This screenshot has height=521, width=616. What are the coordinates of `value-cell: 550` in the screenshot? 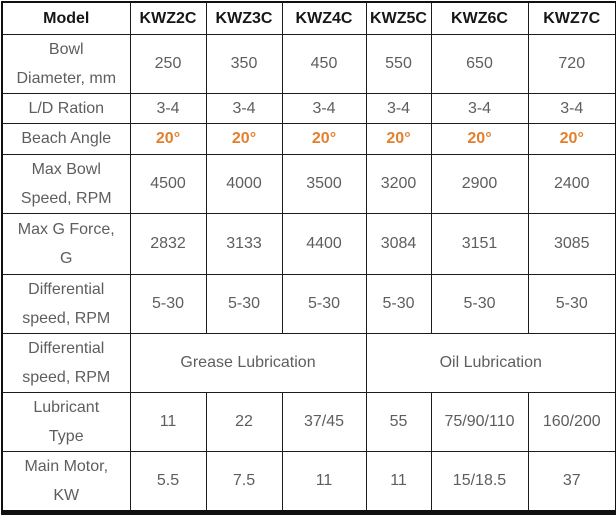 It's located at (398, 63).